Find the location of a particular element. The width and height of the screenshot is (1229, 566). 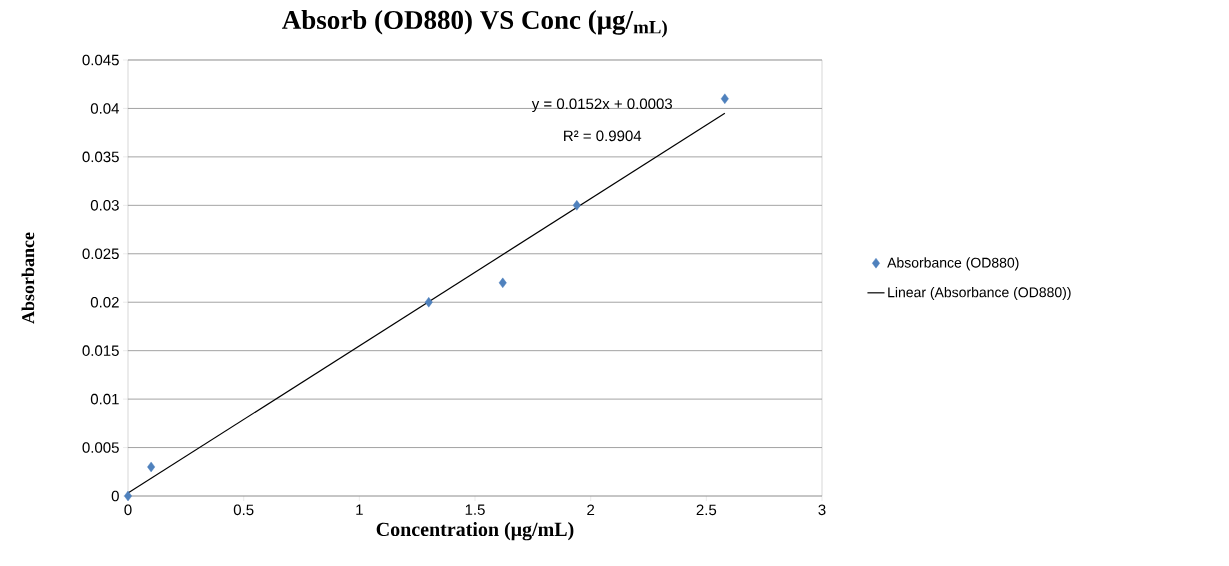

legend-label: Absorbance (OD880) is located at coordinates (953, 264).